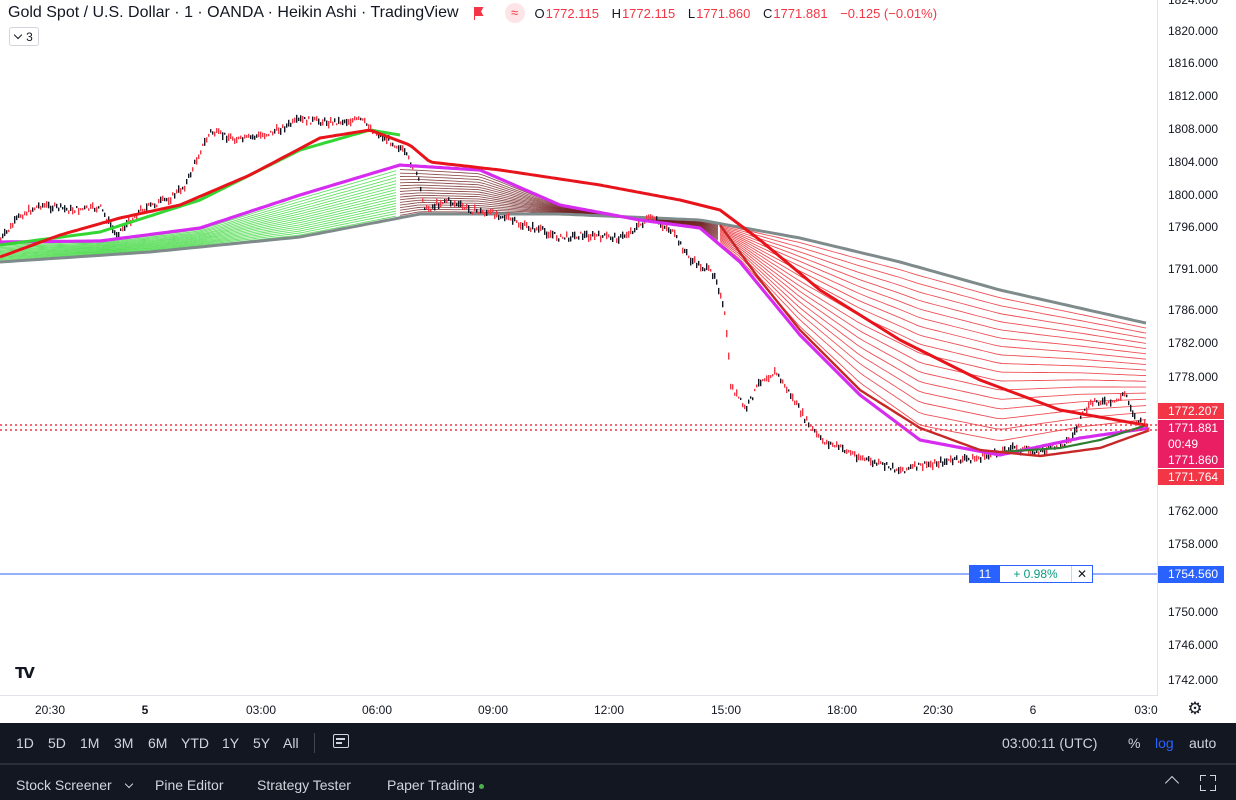 The height and width of the screenshot is (800, 1236). I want to click on fullscreen-icon, so click(1208, 783).